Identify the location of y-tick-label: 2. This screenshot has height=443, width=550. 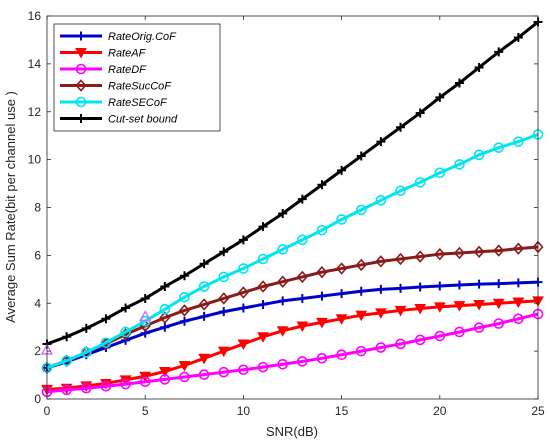
(37, 351).